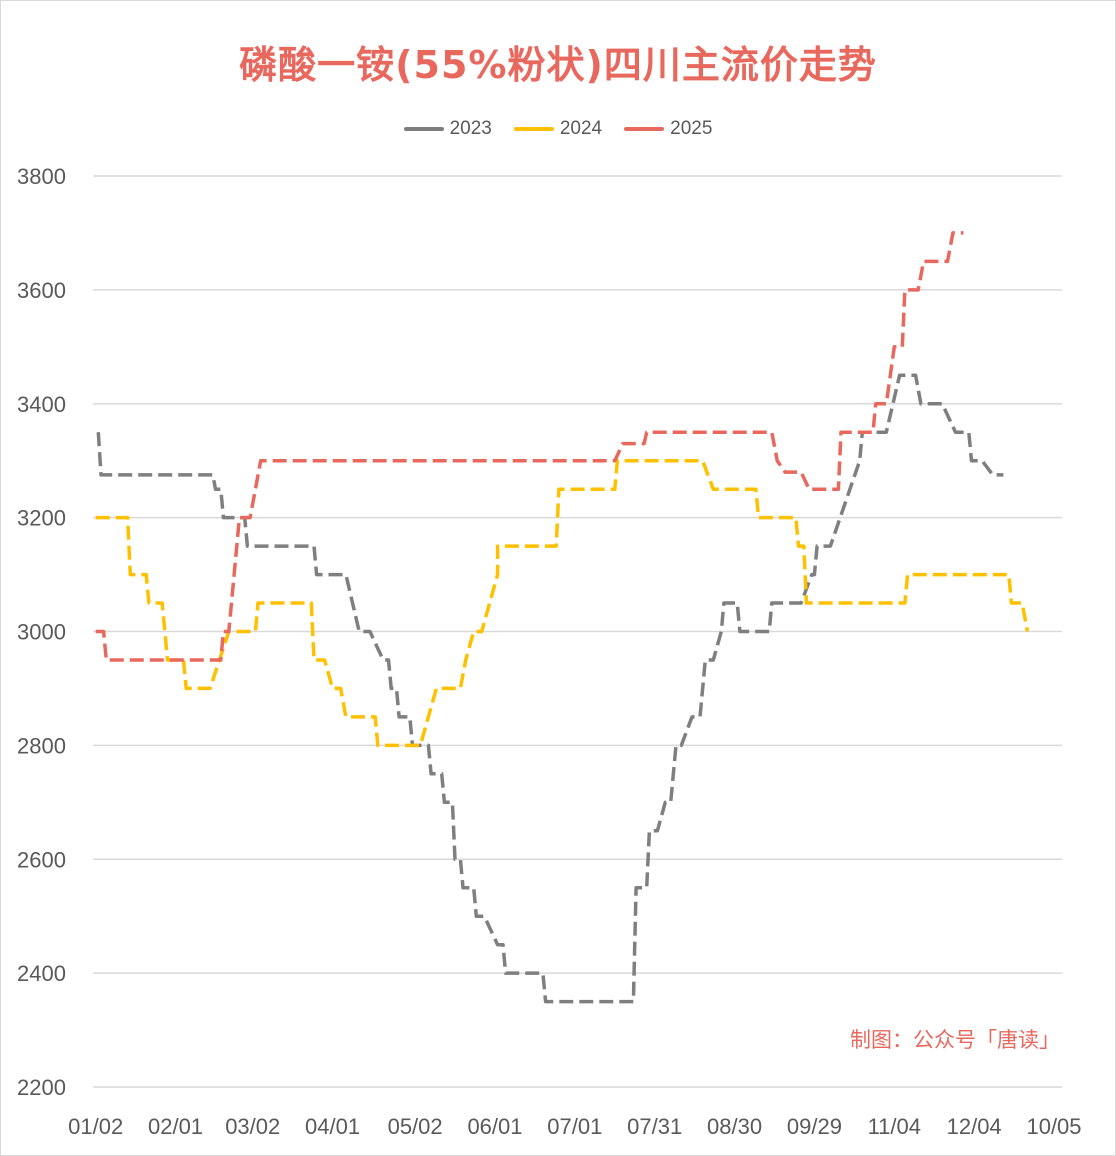 The width and height of the screenshot is (1116, 1156). What do you see at coordinates (41, 859) in the screenshot?
I see `y-tick-label: 2600` at bounding box center [41, 859].